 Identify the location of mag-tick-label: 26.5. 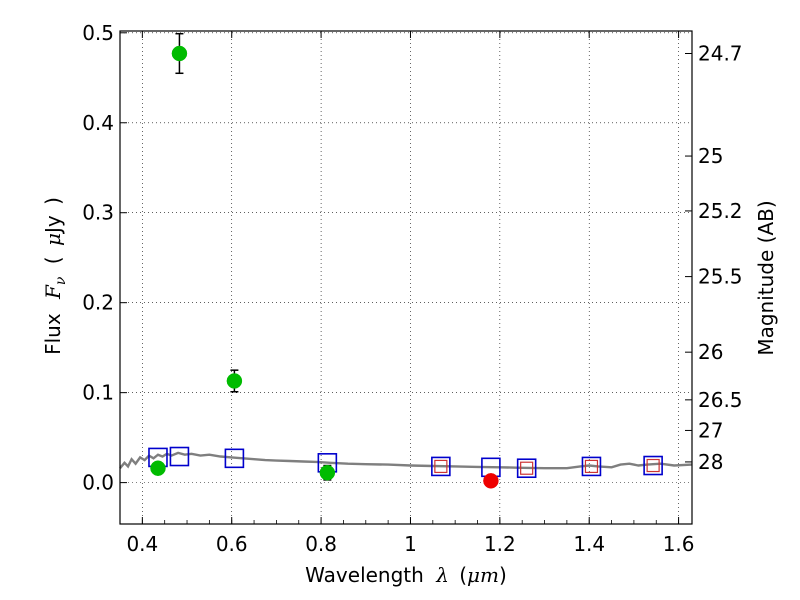
(720, 400).